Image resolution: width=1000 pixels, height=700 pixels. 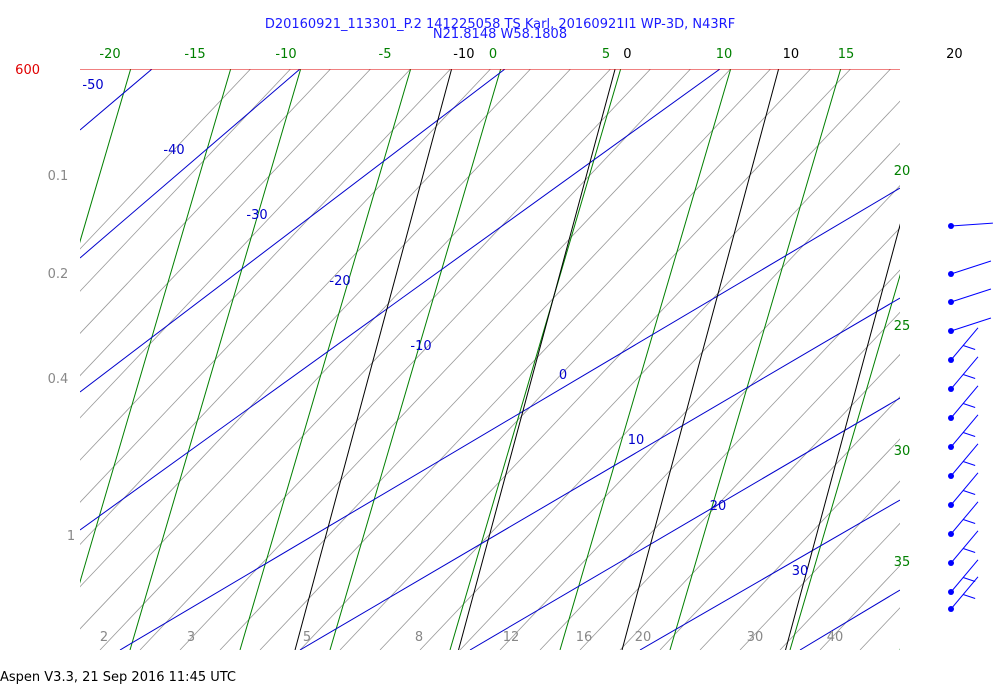 What do you see at coordinates (285, 54) in the screenshot?
I see `dry-adiabat-label: -10` at bounding box center [285, 54].